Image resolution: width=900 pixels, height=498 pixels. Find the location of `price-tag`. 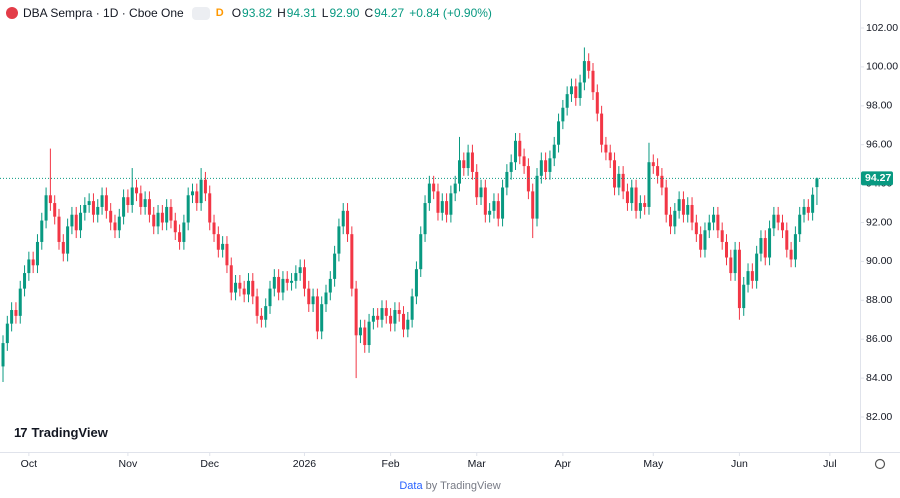

price-tag is located at coordinates (877, 178).